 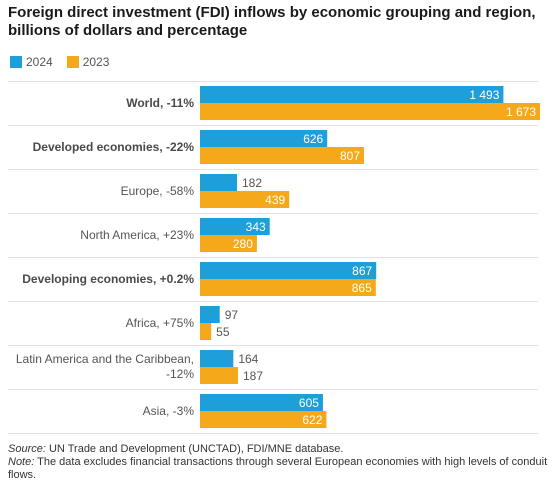 What do you see at coordinates (160, 323) in the screenshot?
I see `category-label: Africa, +75%` at bounding box center [160, 323].